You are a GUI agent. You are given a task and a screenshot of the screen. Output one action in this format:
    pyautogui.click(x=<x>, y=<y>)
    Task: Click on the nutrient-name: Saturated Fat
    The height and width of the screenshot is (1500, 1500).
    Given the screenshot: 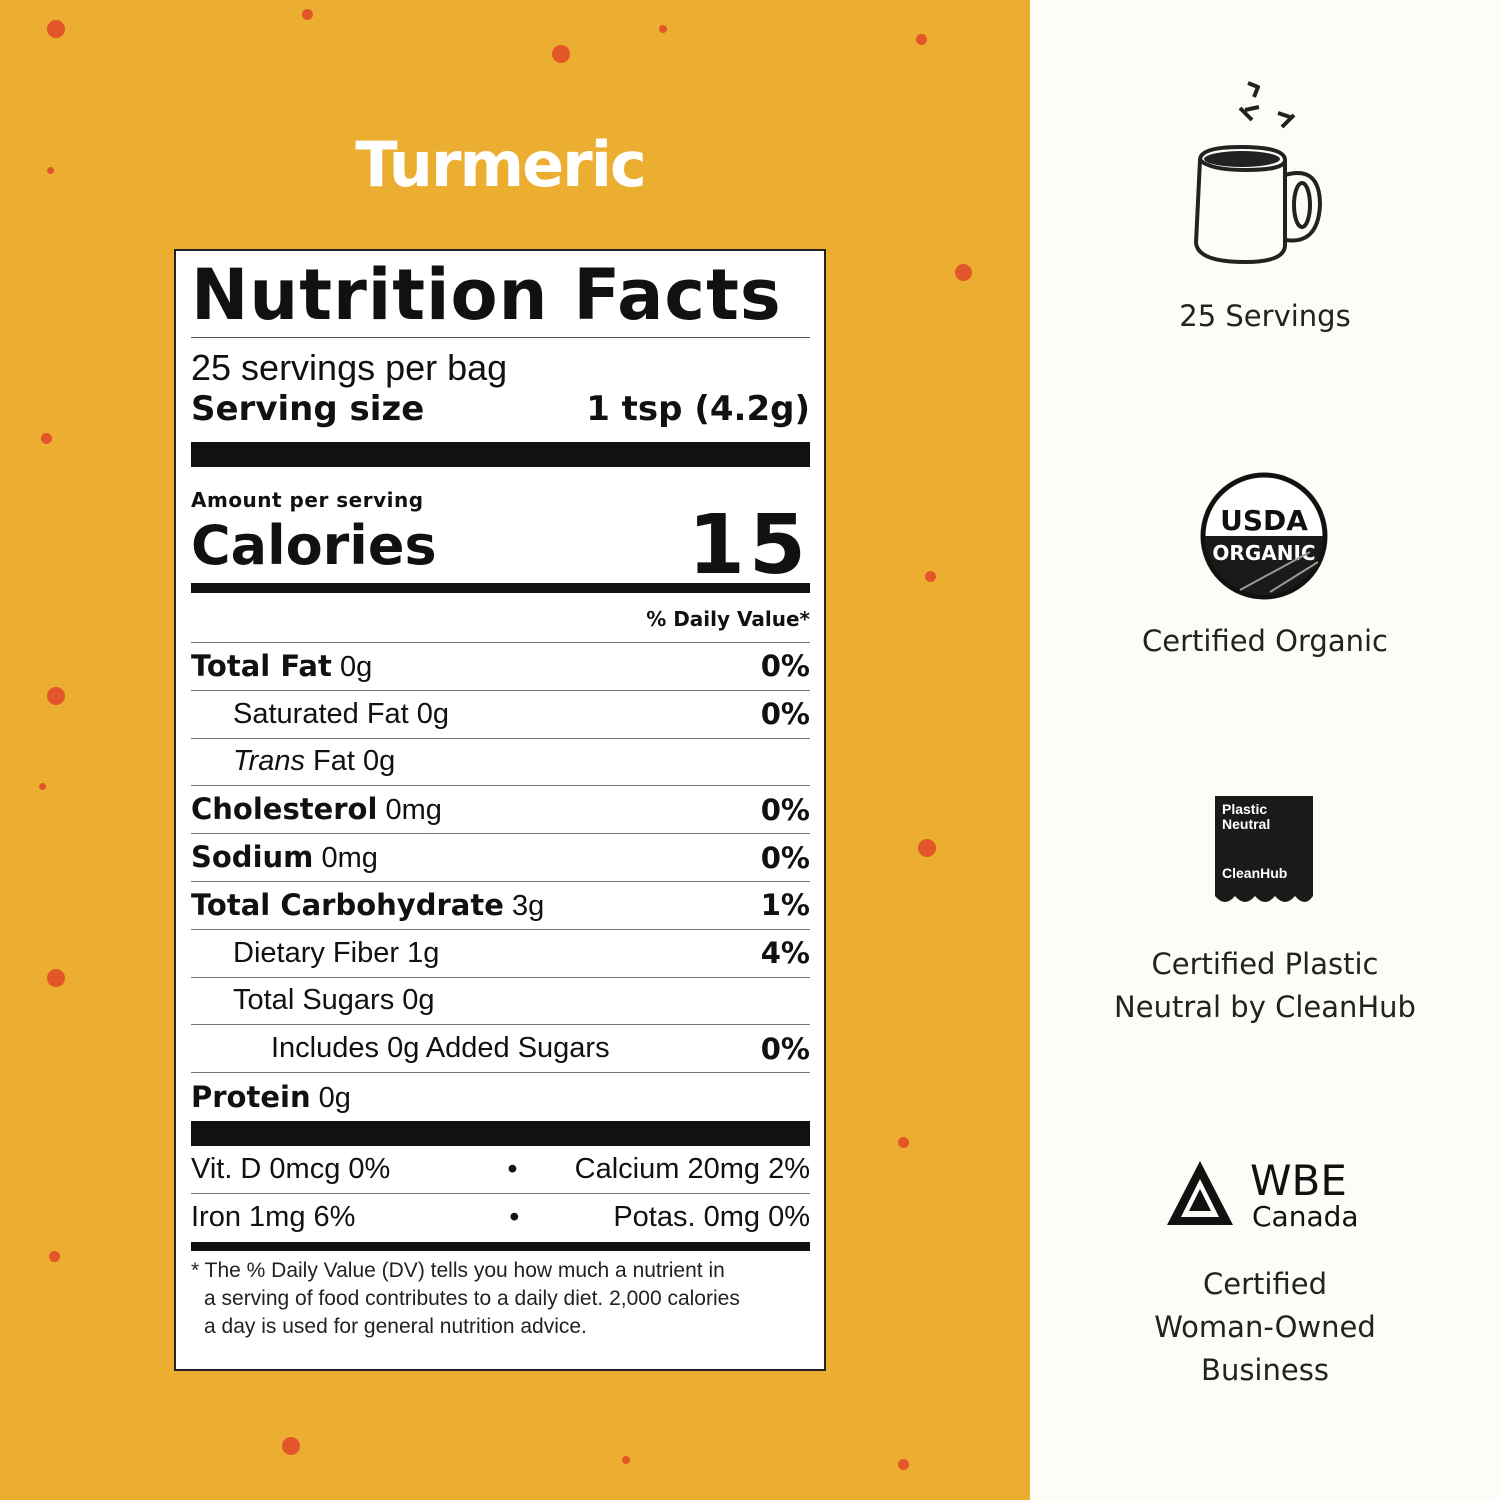 What is the action you would take?
    pyautogui.click(x=321, y=713)
    